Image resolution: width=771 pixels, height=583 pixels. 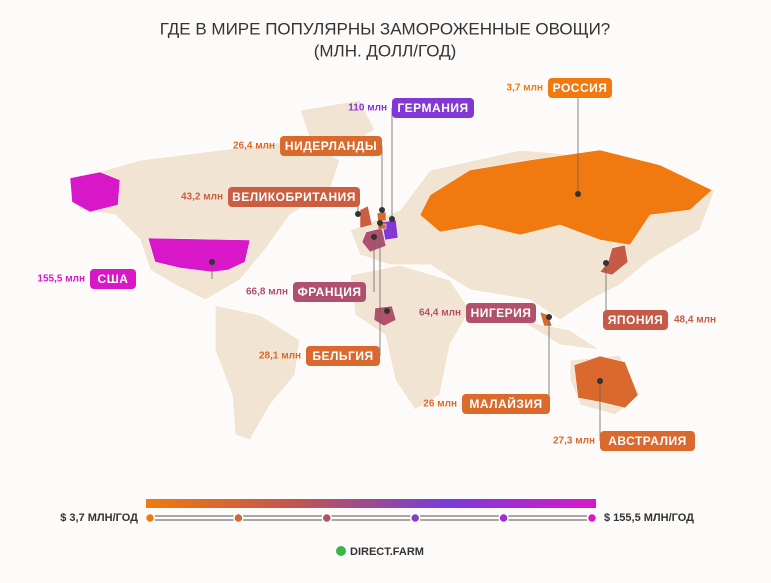 I want to click on north-america, so click(x=205, y=220).